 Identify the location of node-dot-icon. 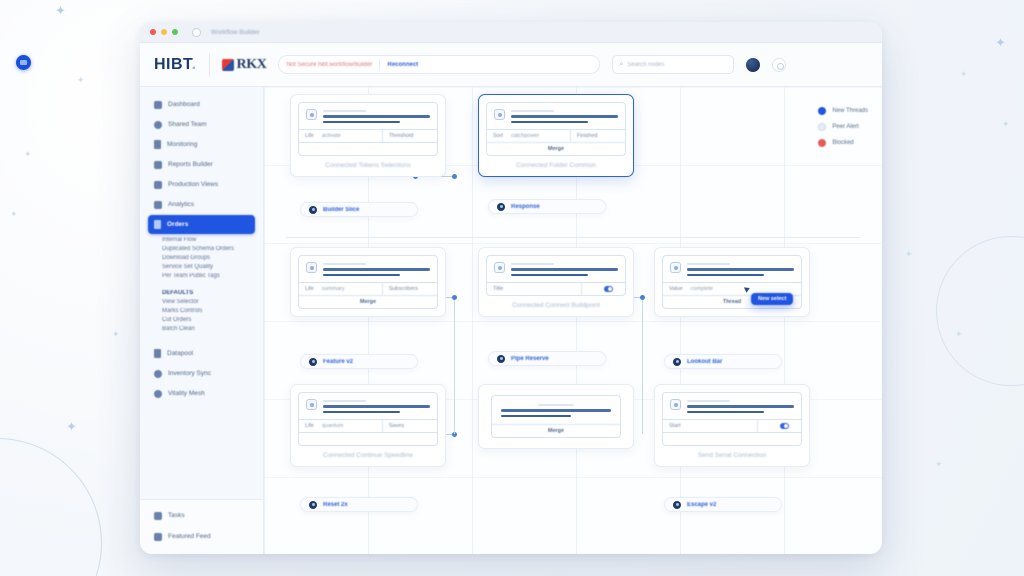
(501, 206).